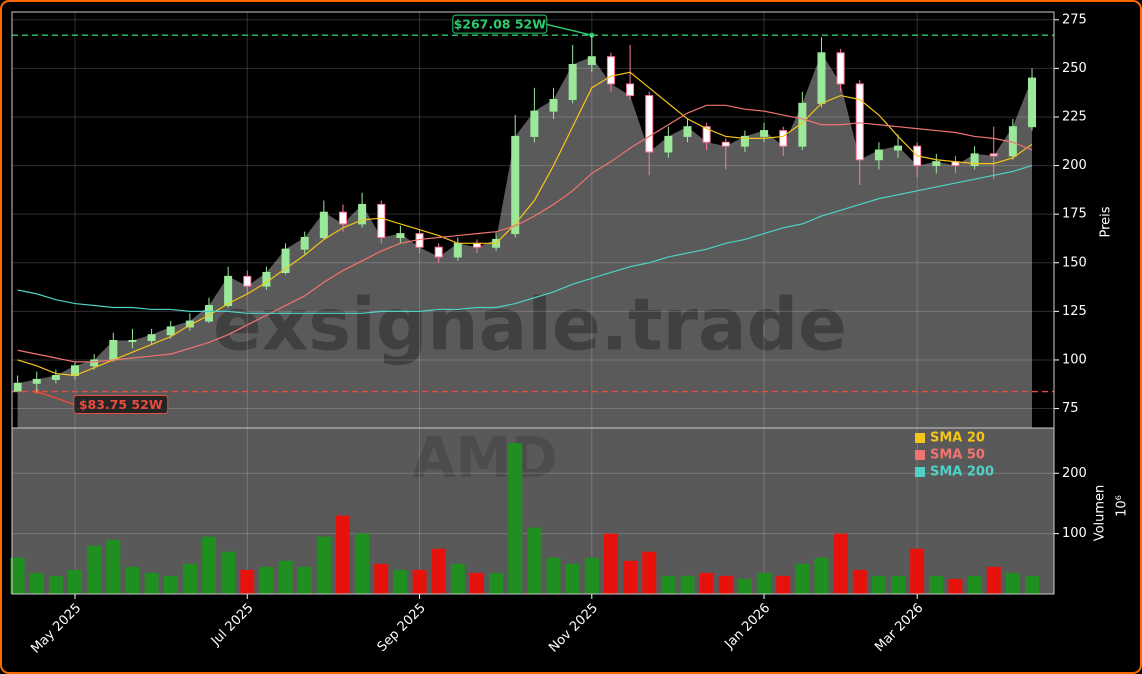 Image resolution: width=1142 pixels, height=674 pixels. I want to click on y-axis-label: Preis, so click(1106, 221).